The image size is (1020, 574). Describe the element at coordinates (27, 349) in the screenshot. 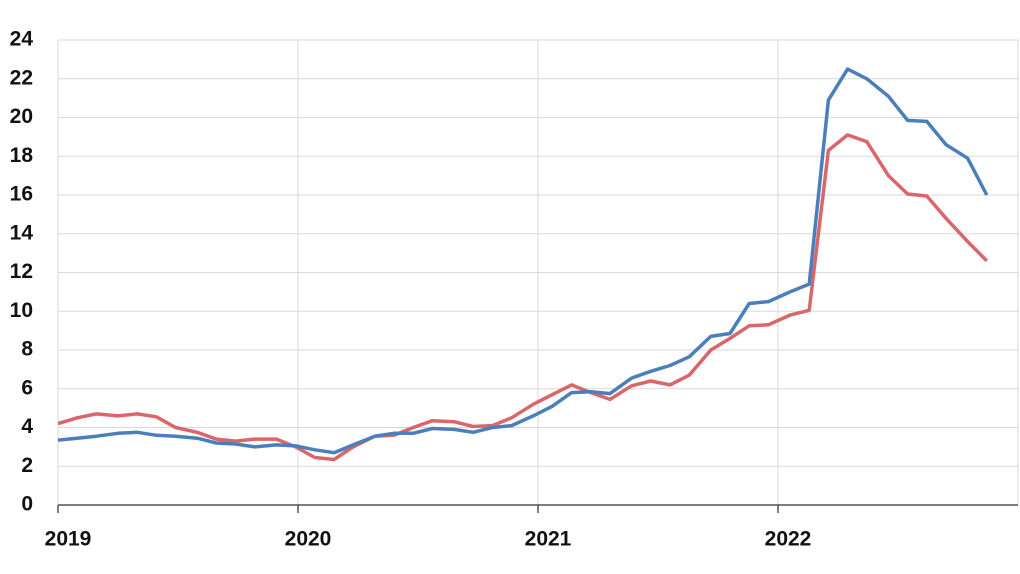

I see `y-tick-label: 8` at that location.